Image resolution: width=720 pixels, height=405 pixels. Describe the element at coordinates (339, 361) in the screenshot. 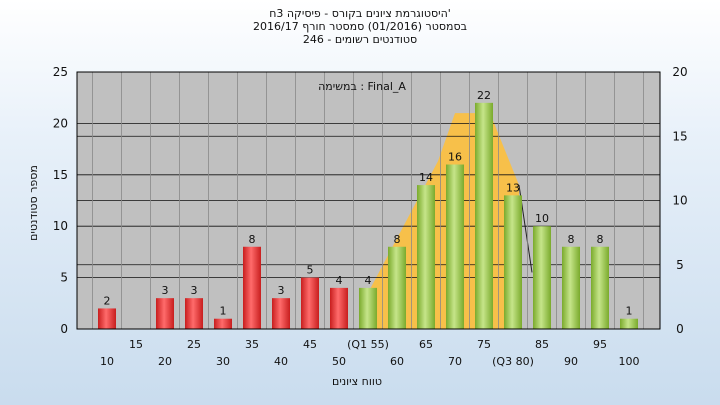

I see `x-tick-label: 50` at that location.